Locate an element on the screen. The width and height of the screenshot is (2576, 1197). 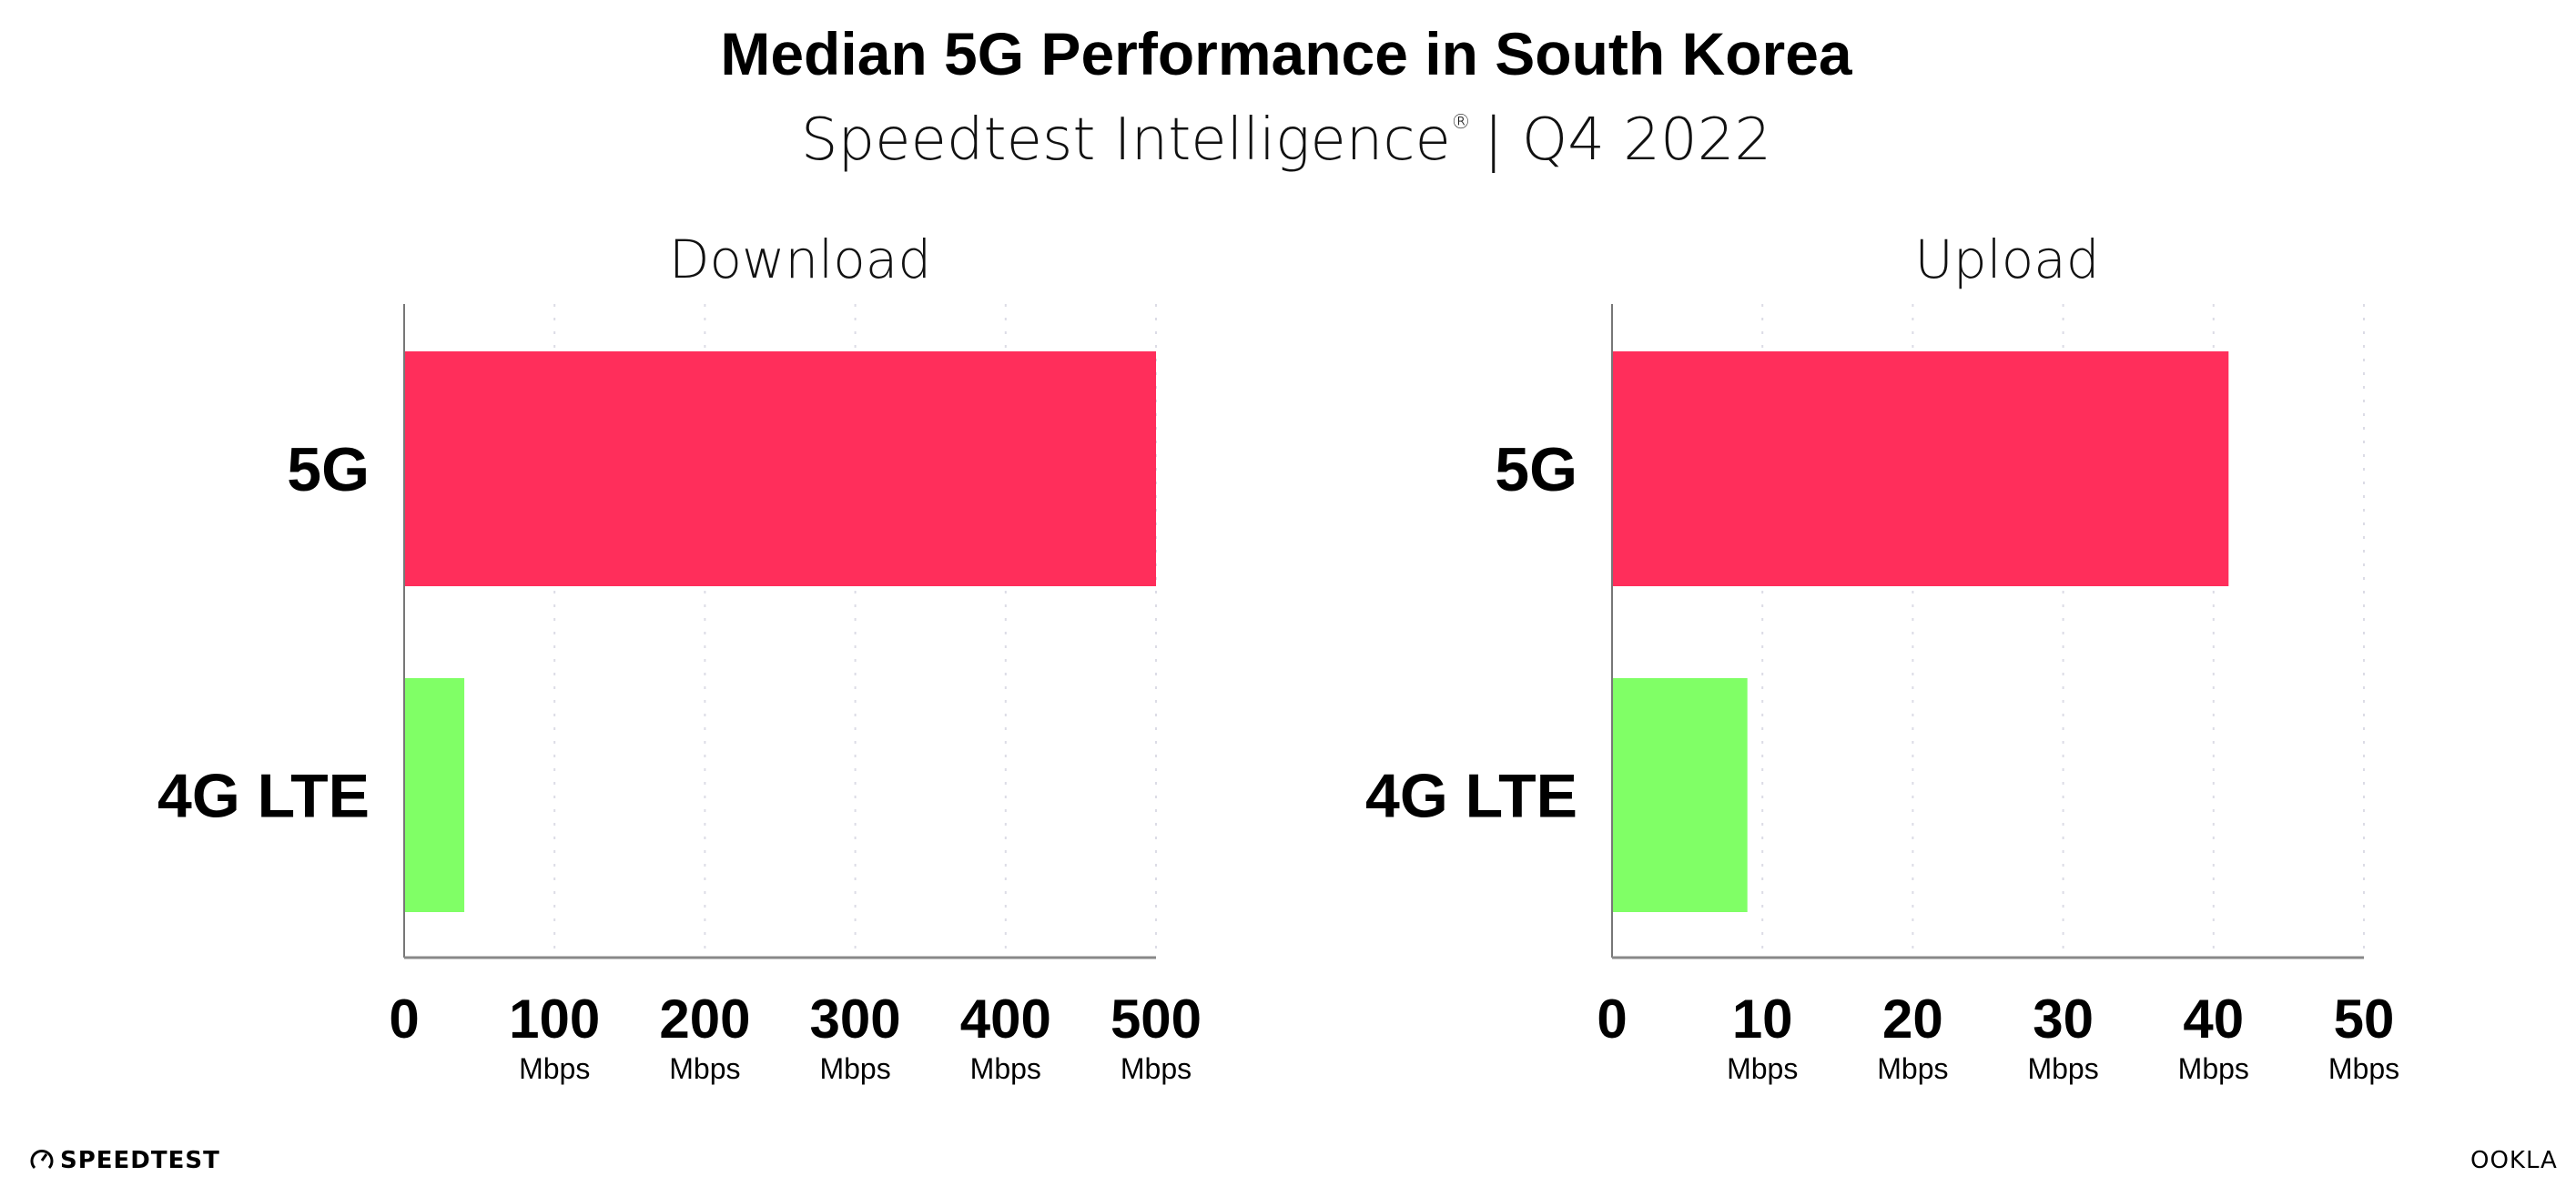
tick-label: 500 is located at coordinates (1156, 1020).